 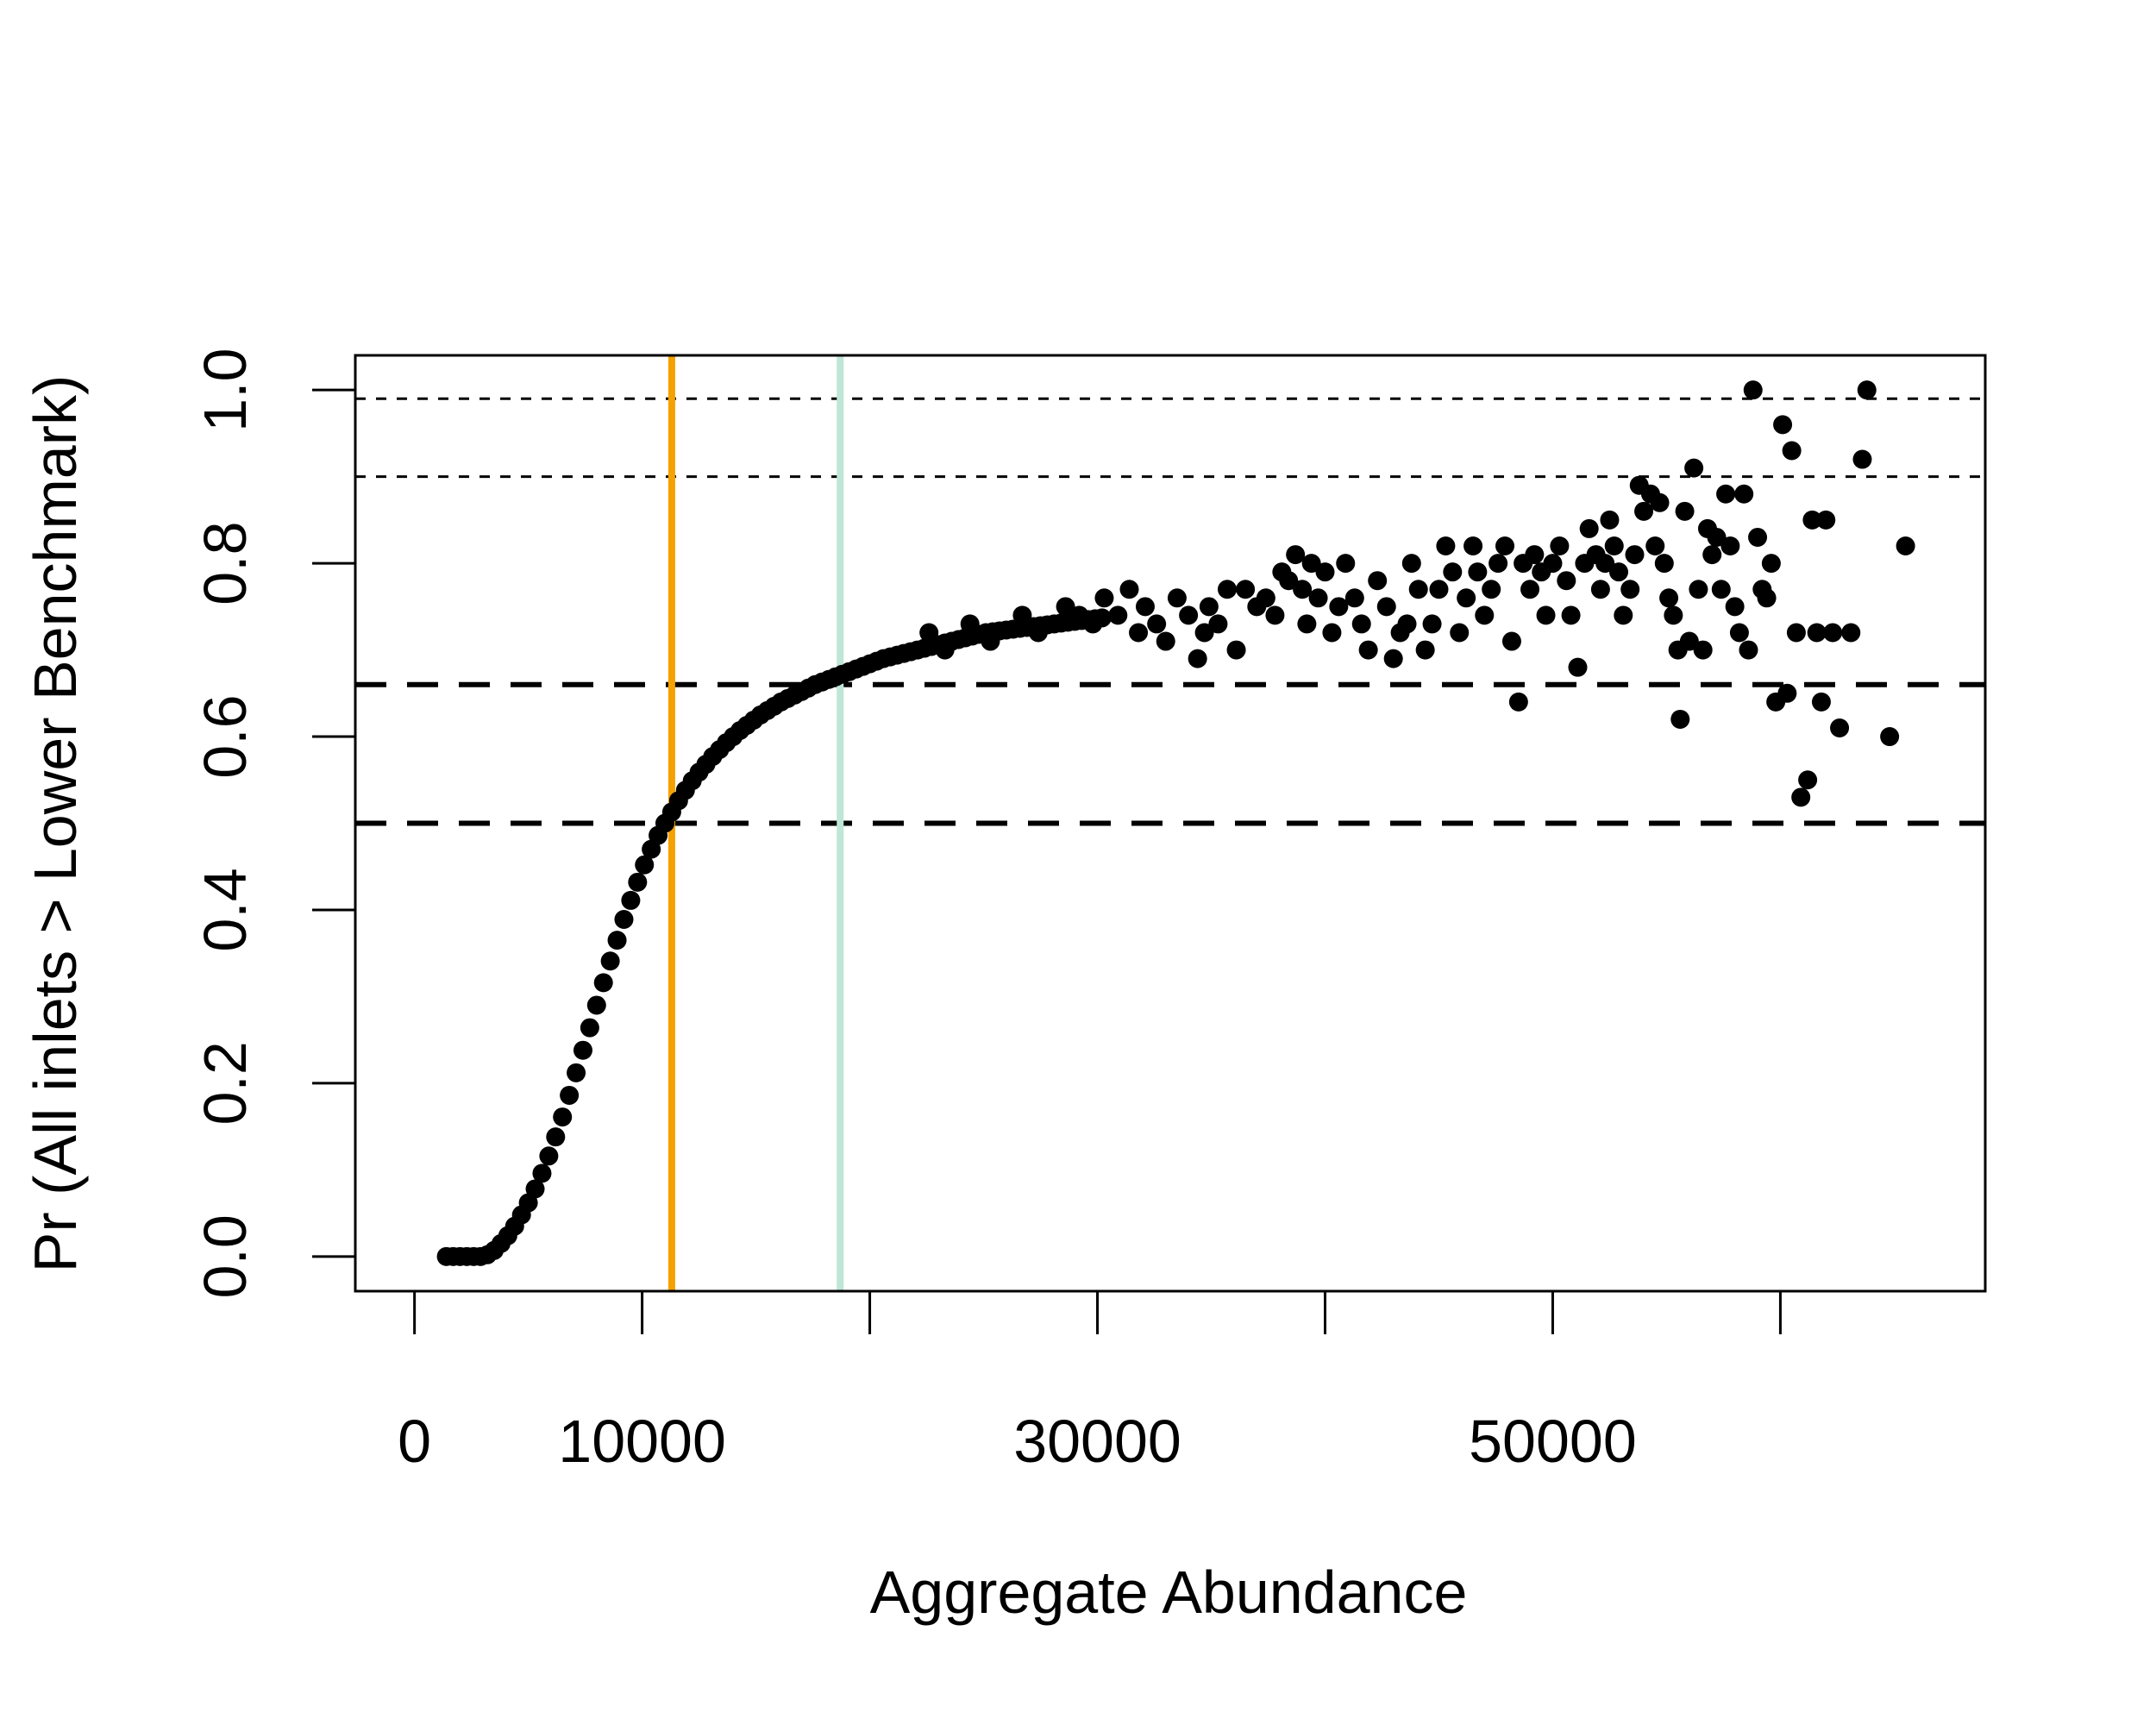 I want to click on y-tick-label: 1.0, so click(x=225, y=390).